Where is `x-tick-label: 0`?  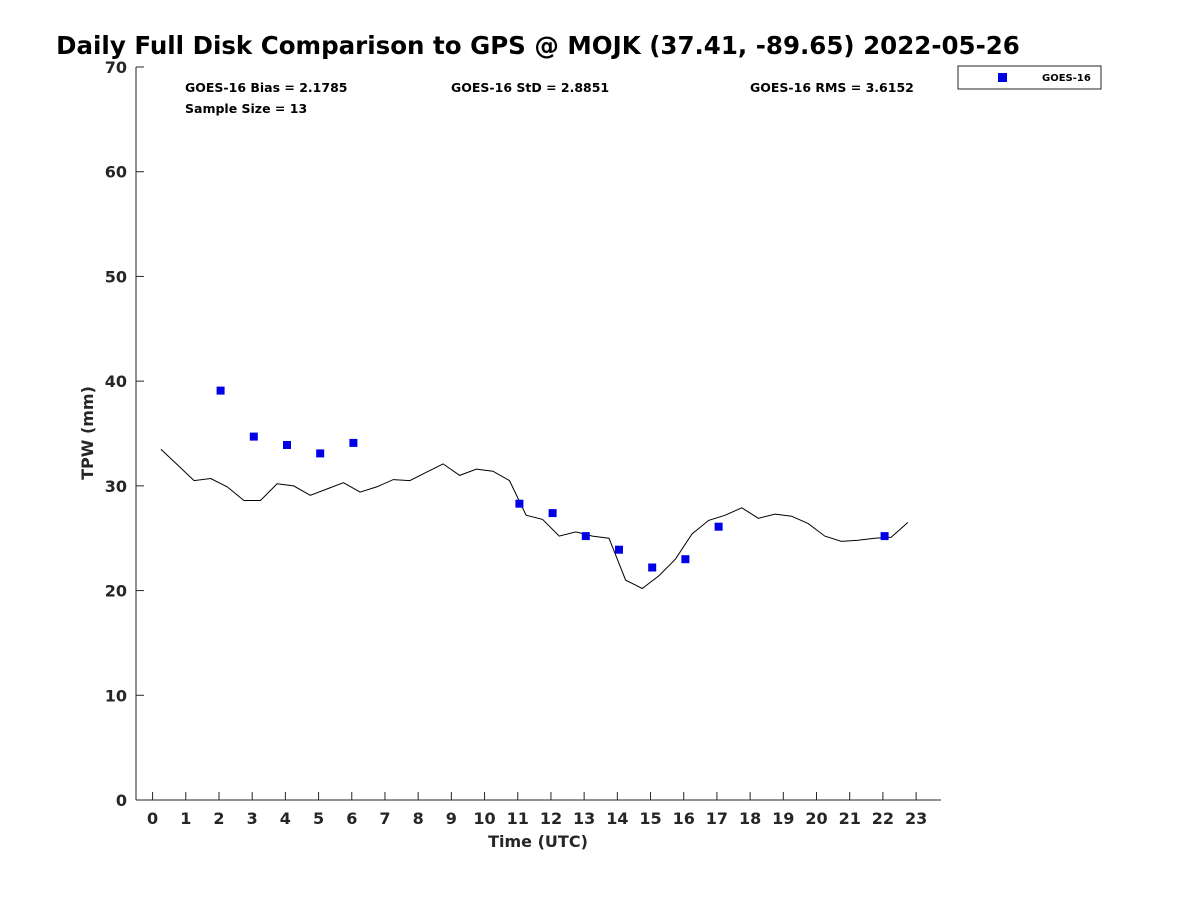 x-tick-label: 0 is located at coordinates (152, 818).